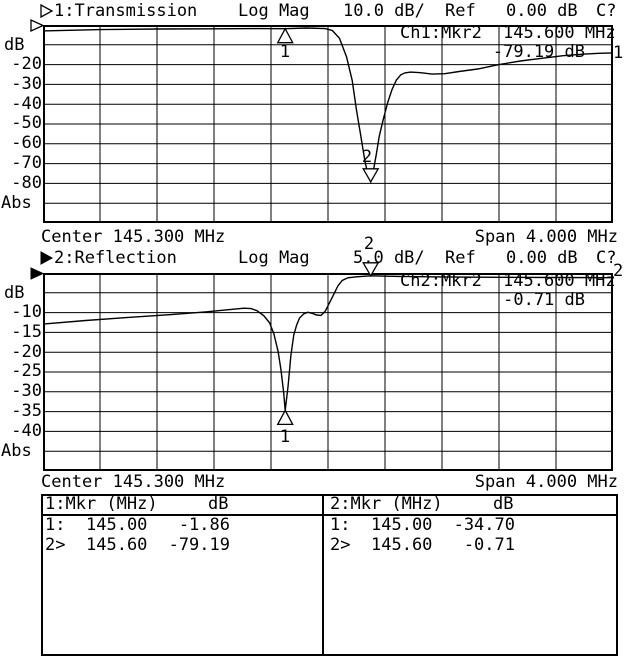 Image resolution: width=640 pixels, height=659 pixels. I want to click on ch1-readout-source: Ch1:Mkr2, so click(441, 33).